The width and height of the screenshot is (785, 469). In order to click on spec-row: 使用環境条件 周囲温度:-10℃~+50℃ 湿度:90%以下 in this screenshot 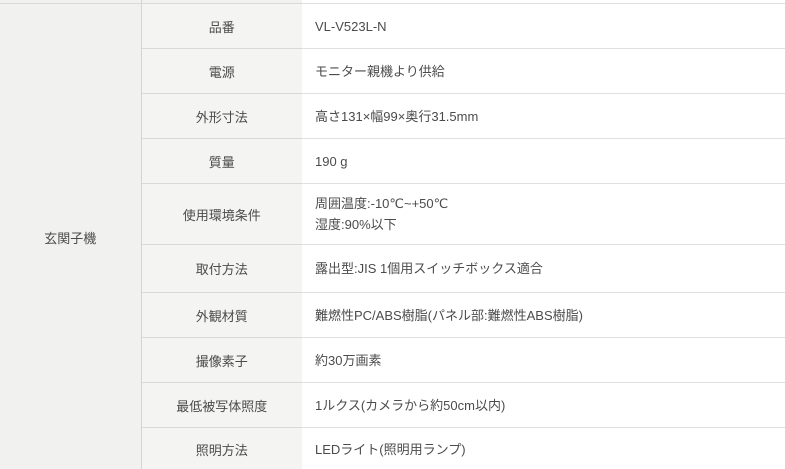, I will do `click(392, 214)`.